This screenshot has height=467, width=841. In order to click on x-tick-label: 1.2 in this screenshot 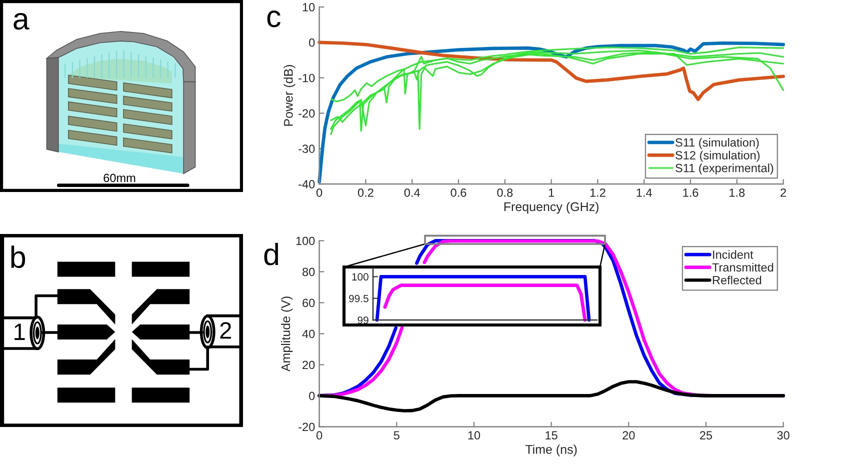, I will do `click(598, 192)`.